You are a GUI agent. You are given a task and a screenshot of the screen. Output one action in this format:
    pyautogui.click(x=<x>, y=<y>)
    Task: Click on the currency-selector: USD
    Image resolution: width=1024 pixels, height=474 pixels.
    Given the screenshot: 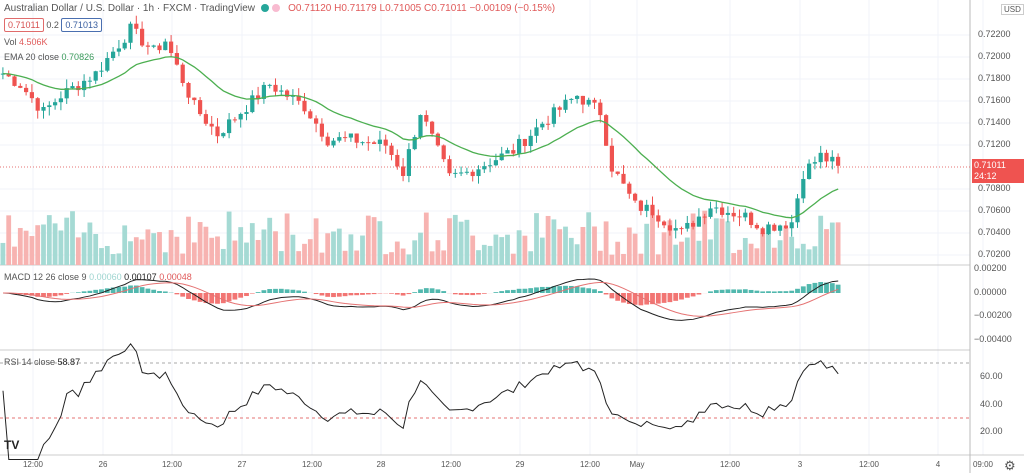 What is the action you would take?
    pyautogui.click(x=1012, y=9)
    